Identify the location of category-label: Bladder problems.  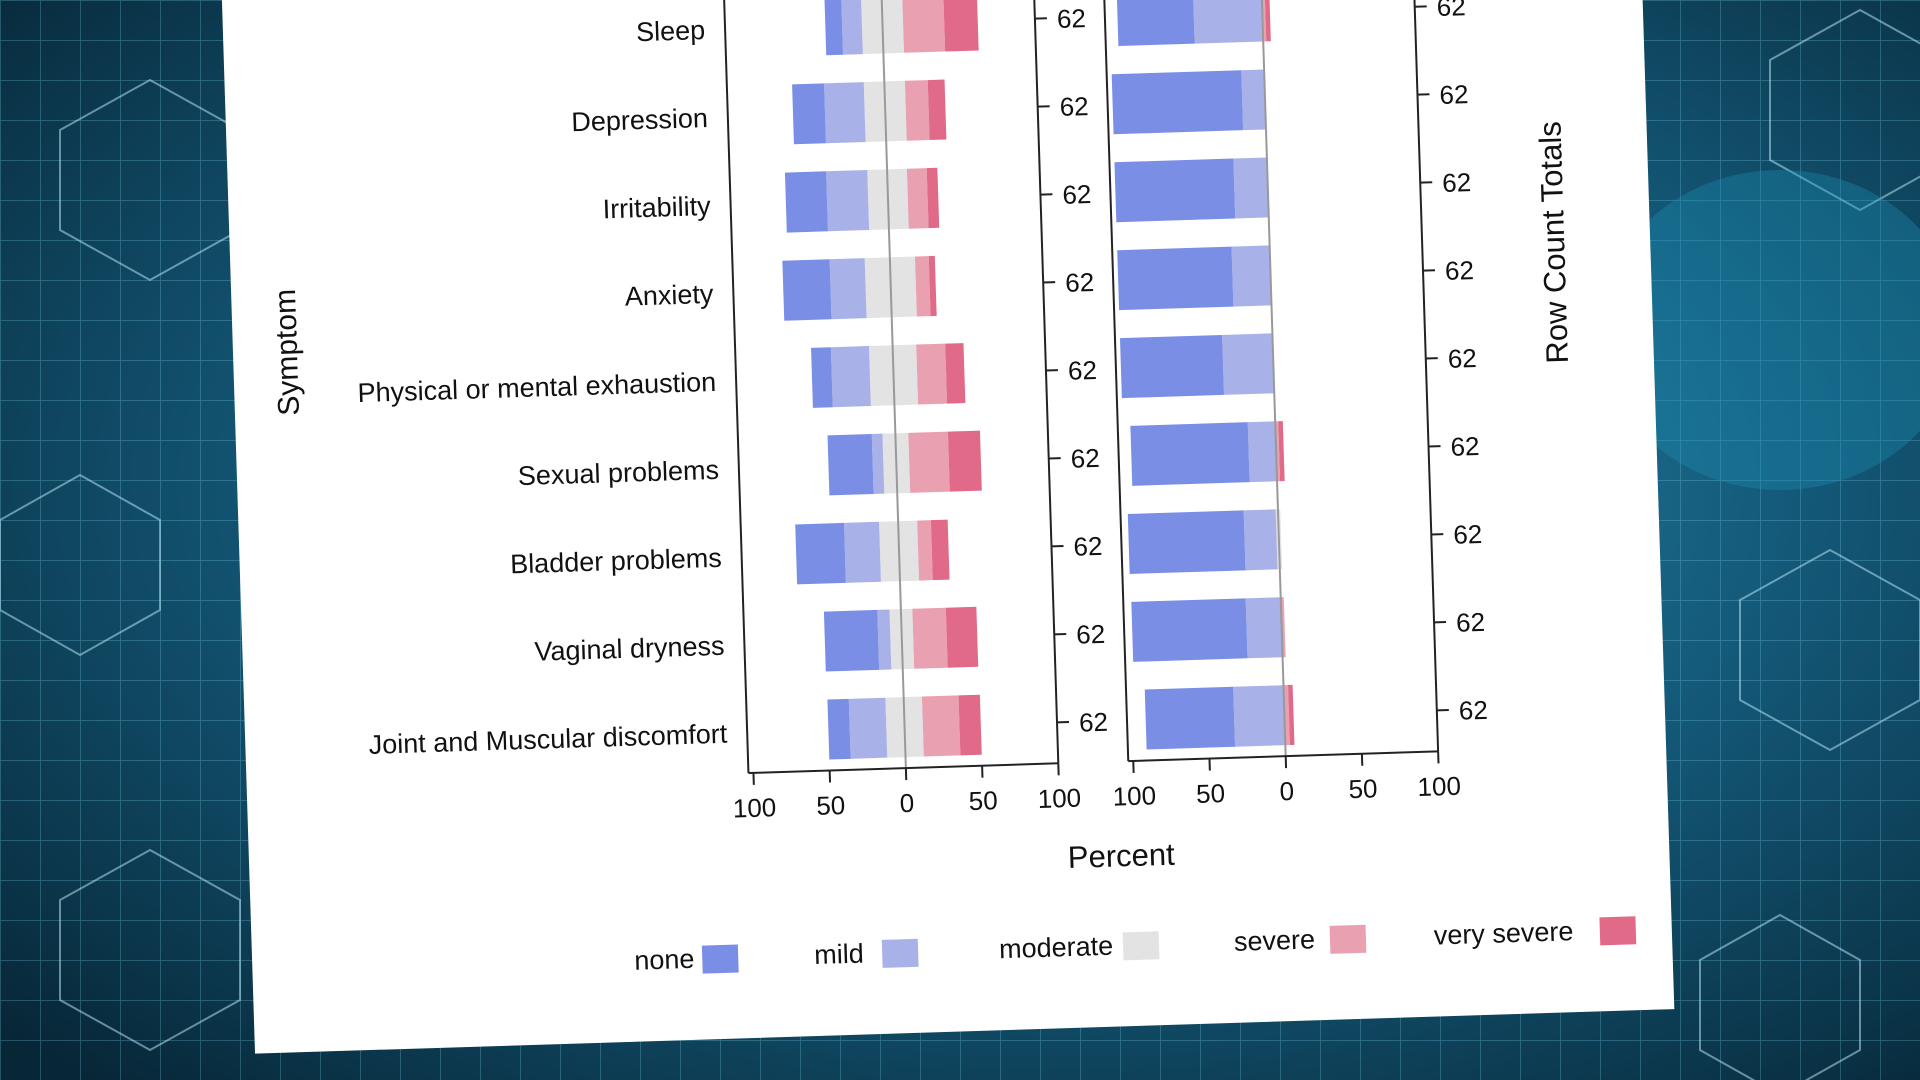
(616, 561).